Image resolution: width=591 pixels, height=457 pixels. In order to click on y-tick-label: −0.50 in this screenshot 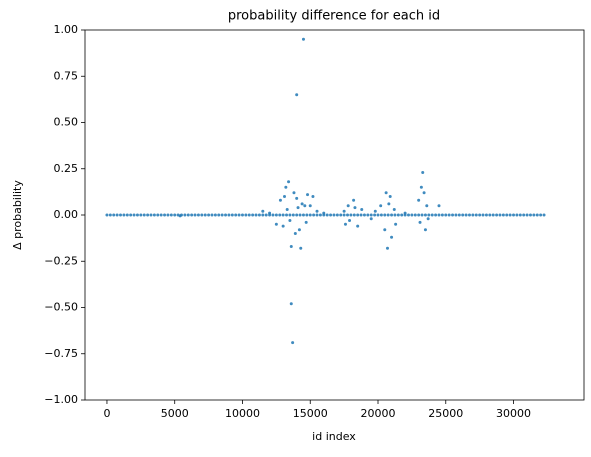, I will do `click(61, 307)`.